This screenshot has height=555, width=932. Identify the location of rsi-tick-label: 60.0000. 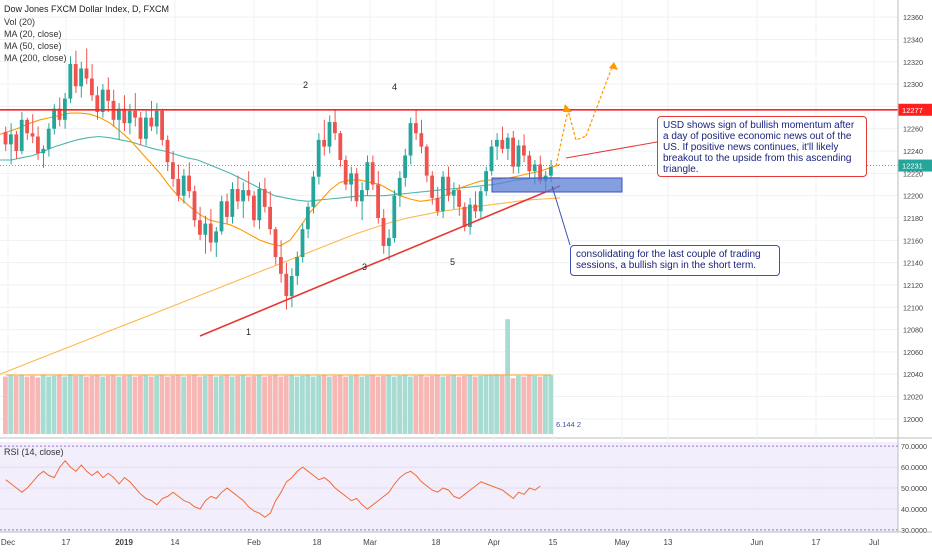
(914, 467).